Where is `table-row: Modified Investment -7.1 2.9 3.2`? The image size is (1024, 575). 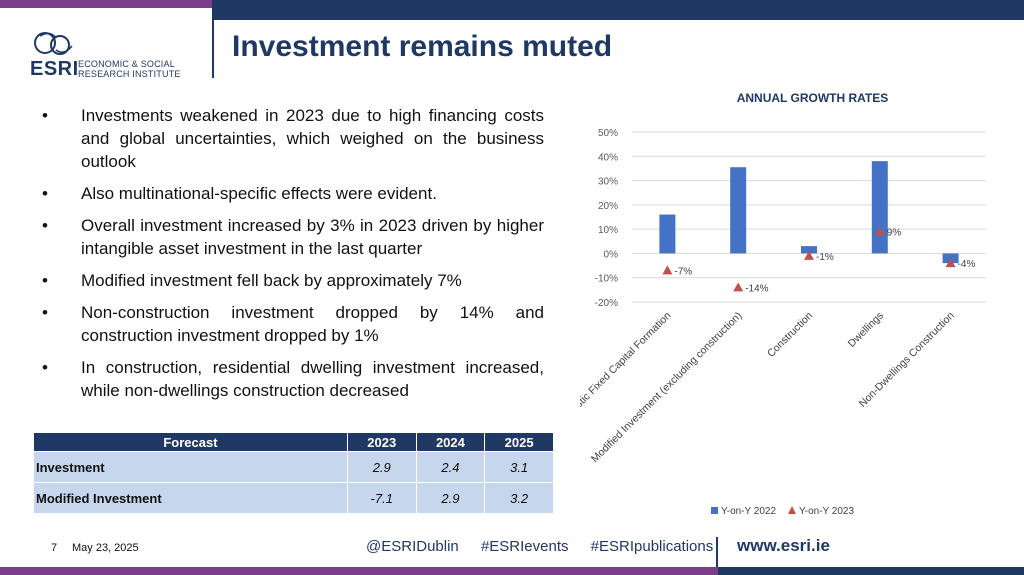 table-row: Modified Investment -7.1 2.9 3.2 is located at coordinates (294, 497).